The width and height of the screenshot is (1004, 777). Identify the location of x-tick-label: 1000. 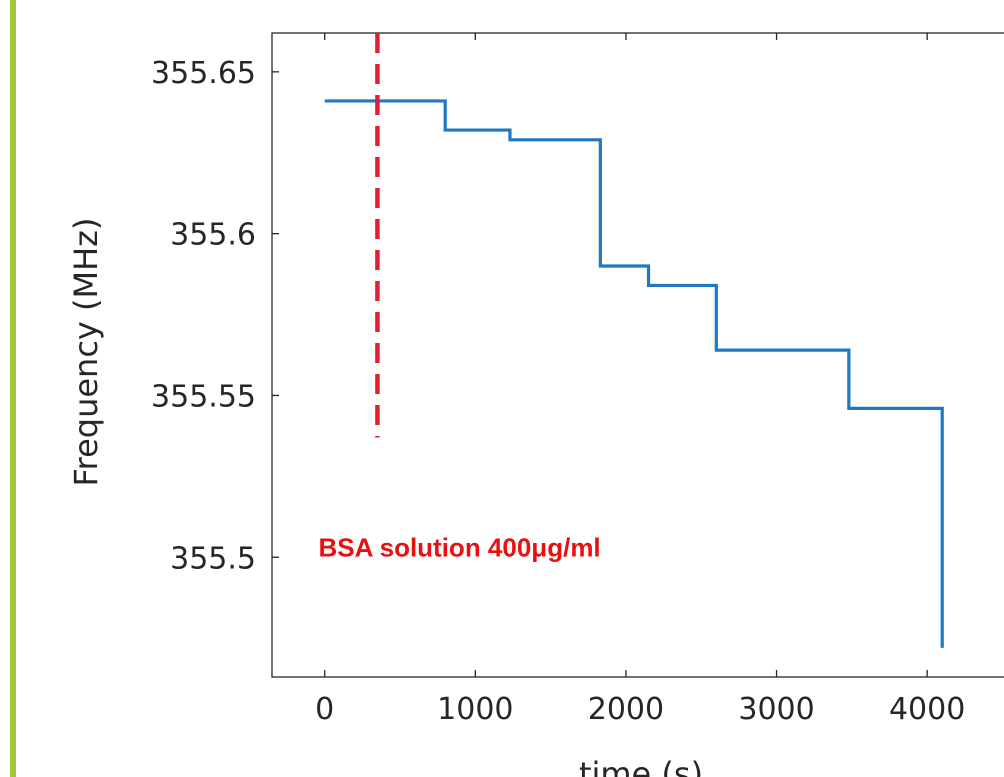
(475, 709).